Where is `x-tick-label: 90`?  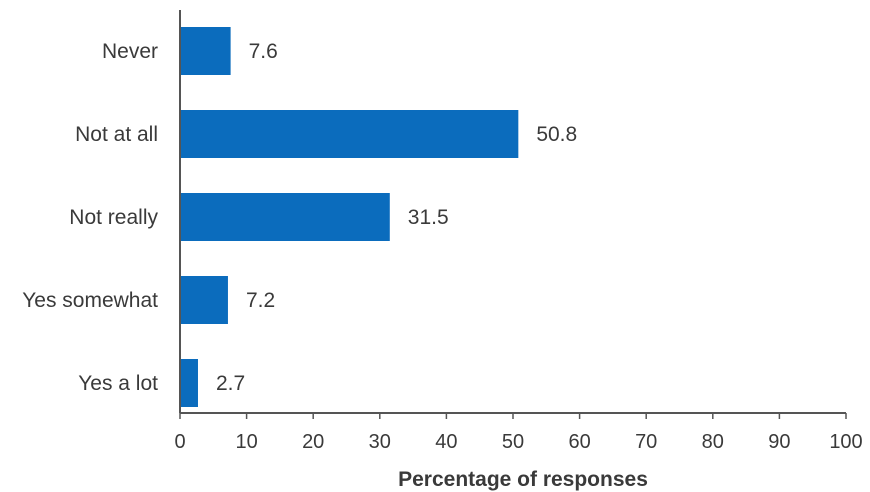
x-tick-label: 90 is located at coordinates (779, 442).